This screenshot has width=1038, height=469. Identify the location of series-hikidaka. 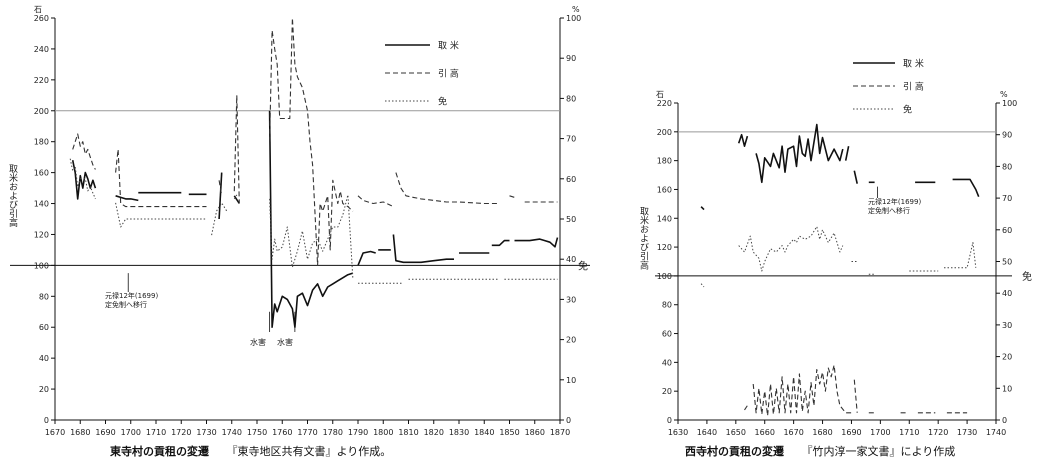
(856, 390).